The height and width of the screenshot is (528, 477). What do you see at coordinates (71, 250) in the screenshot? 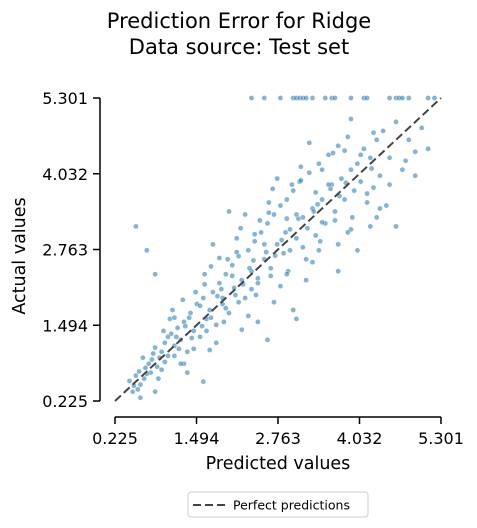
I see `y-axis-ticks: 0.225 1.494 2.763 4.032 5.301` at bounding box center [71, 250].